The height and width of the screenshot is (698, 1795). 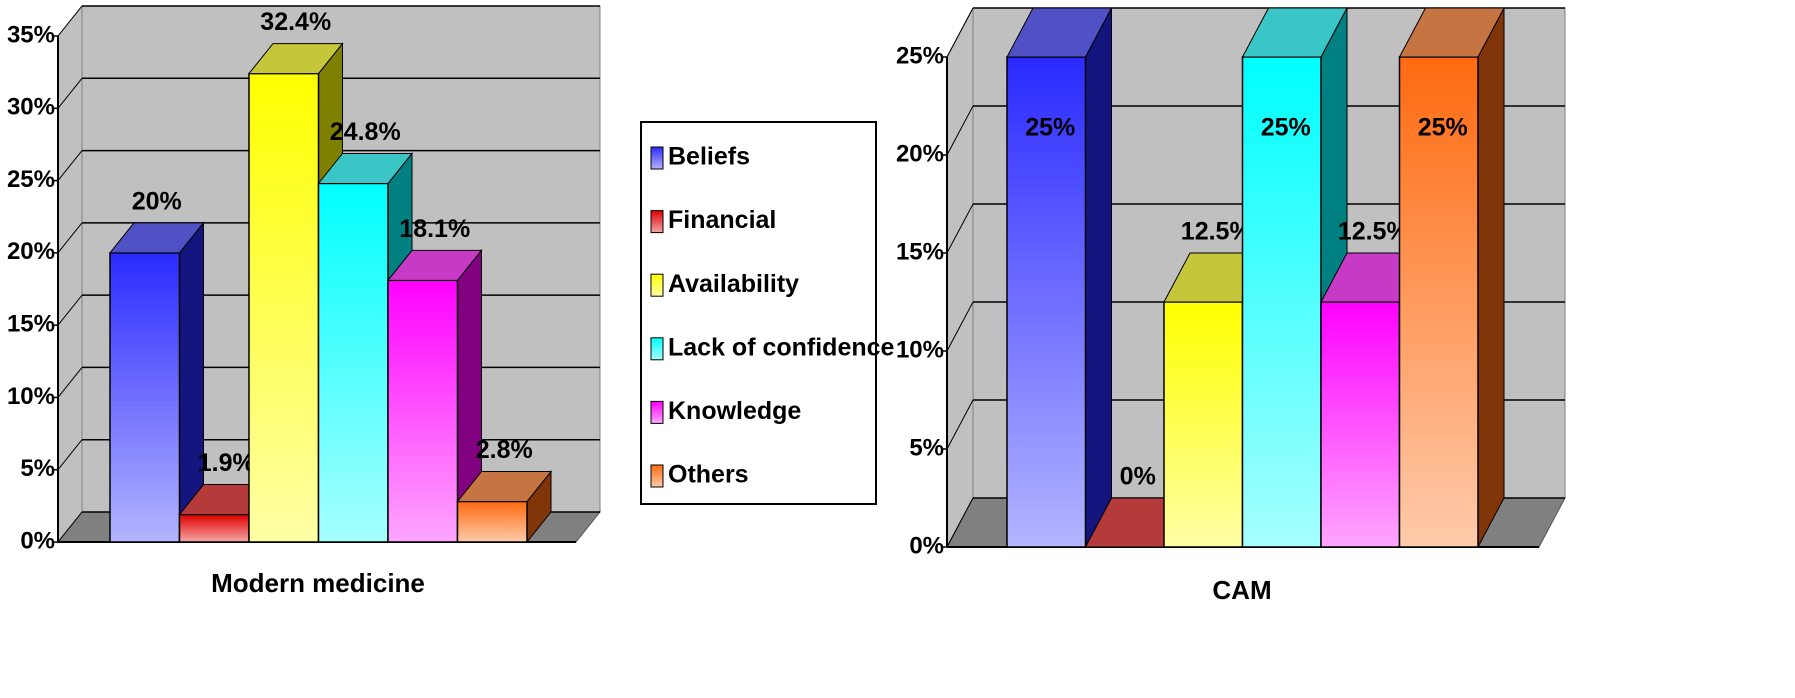 What do you see at coordinates (708, 475) in the screenshot?
I see `legend-label: Others` at bounding box center [708, 475].